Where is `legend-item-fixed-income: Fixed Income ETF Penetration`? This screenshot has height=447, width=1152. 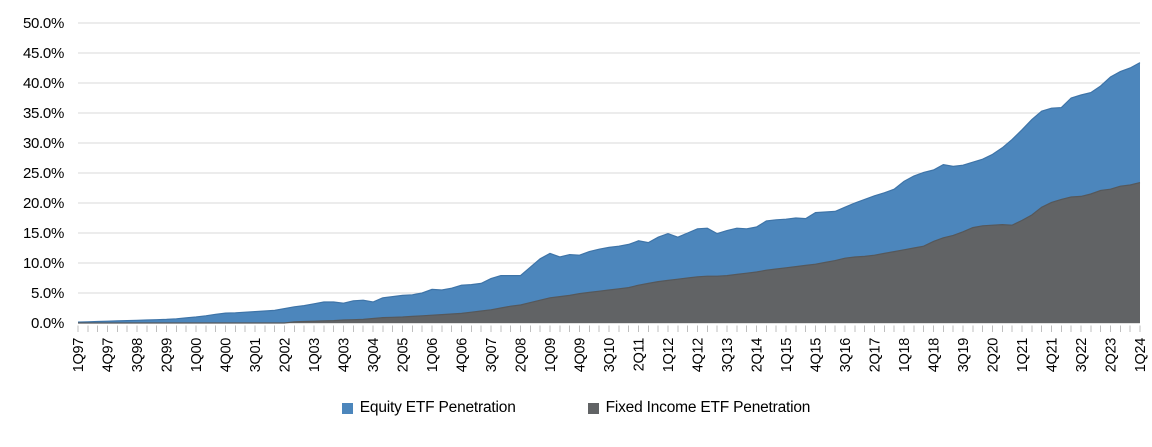 legend-item-fixed-income: Fixed Income ETF Penetration is located at coordinates (699, 408).